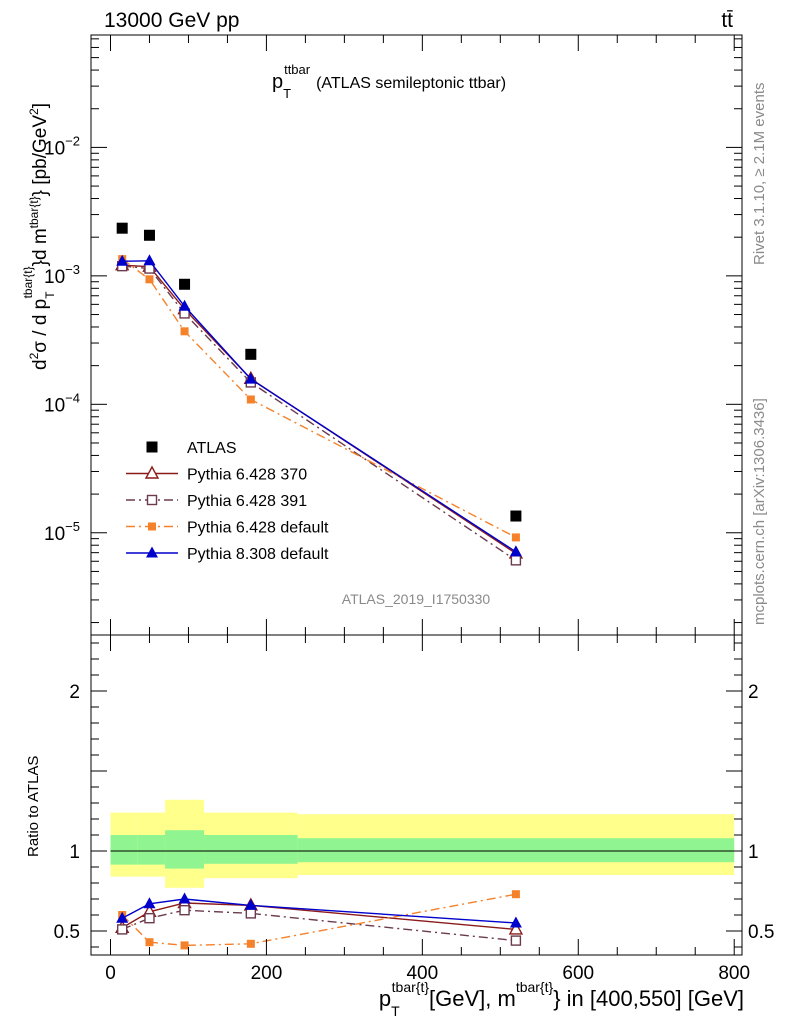 Image resolution: width=786 pixels, height=1024 pixels. What do you see at coordinates (416, 599) in the screenshot?
I see `analysis-watermark: ATLAS_2019_I1750330` at bounding box center [416, 599].